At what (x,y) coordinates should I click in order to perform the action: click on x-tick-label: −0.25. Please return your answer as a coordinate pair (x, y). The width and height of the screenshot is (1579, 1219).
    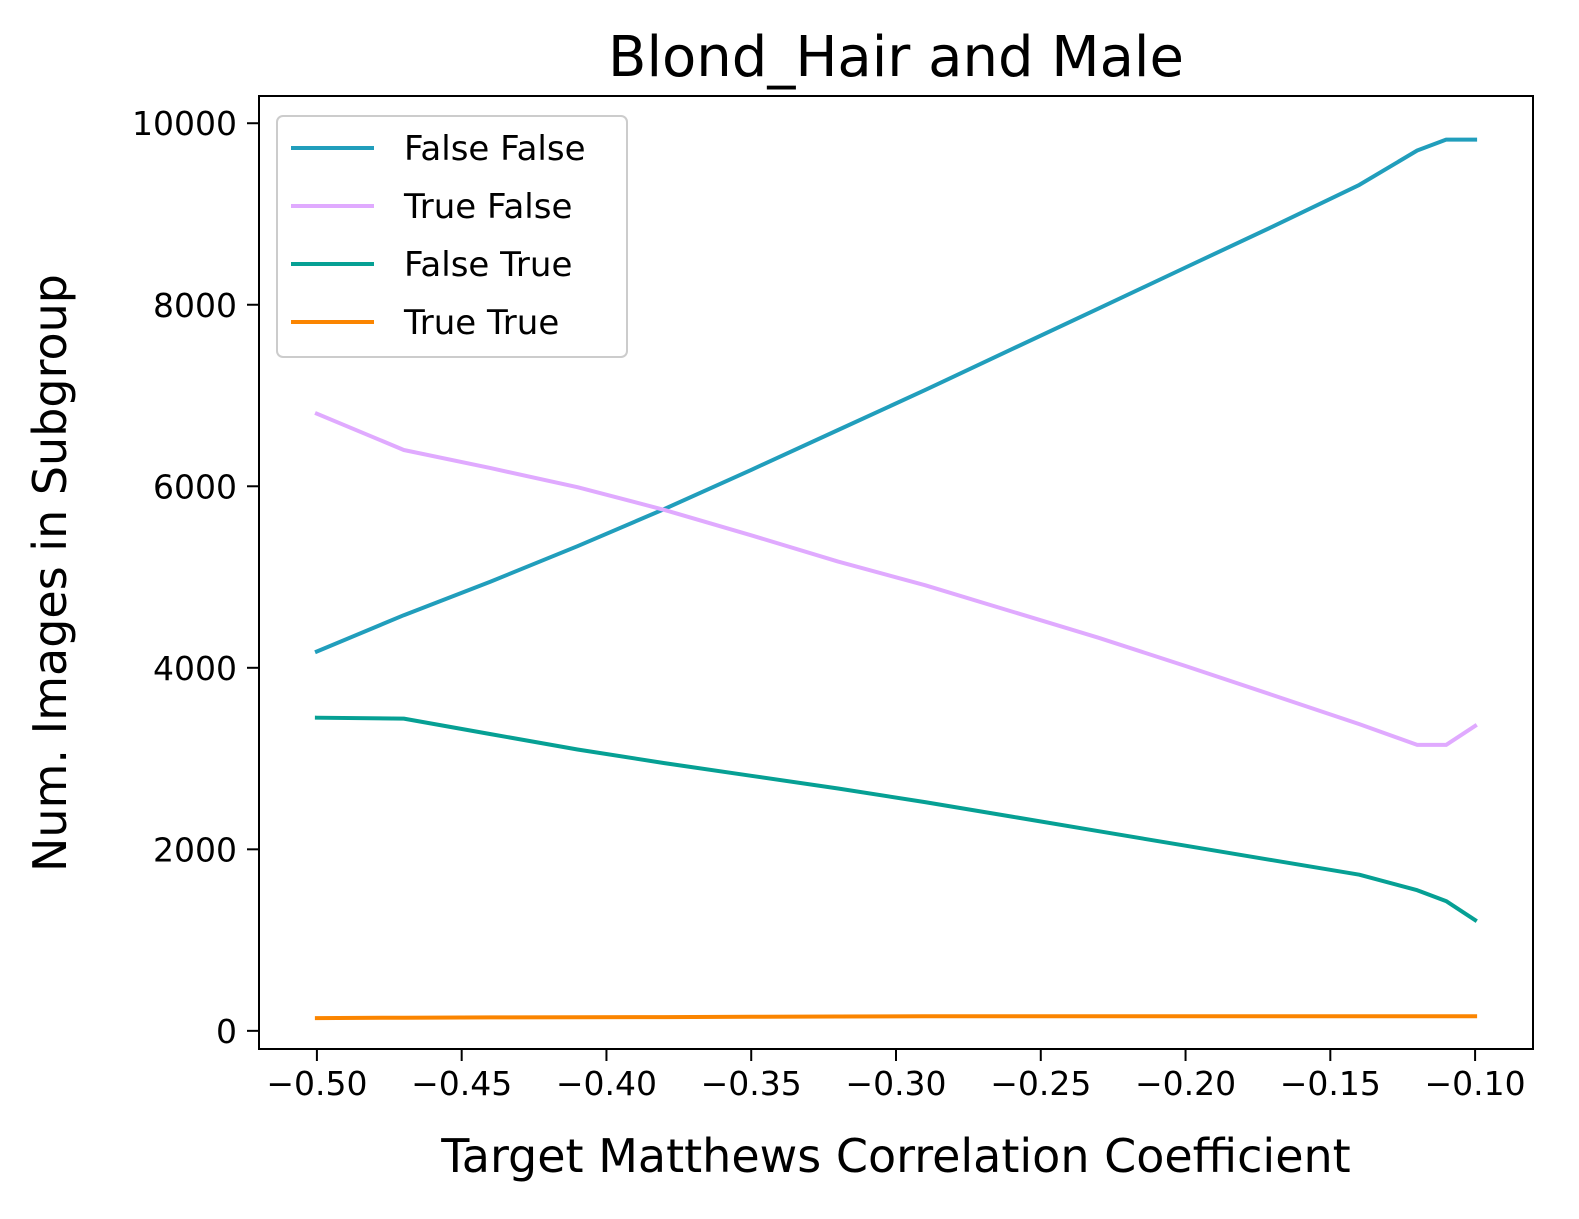
    Looking at the image, I should click on (1040, 1083).